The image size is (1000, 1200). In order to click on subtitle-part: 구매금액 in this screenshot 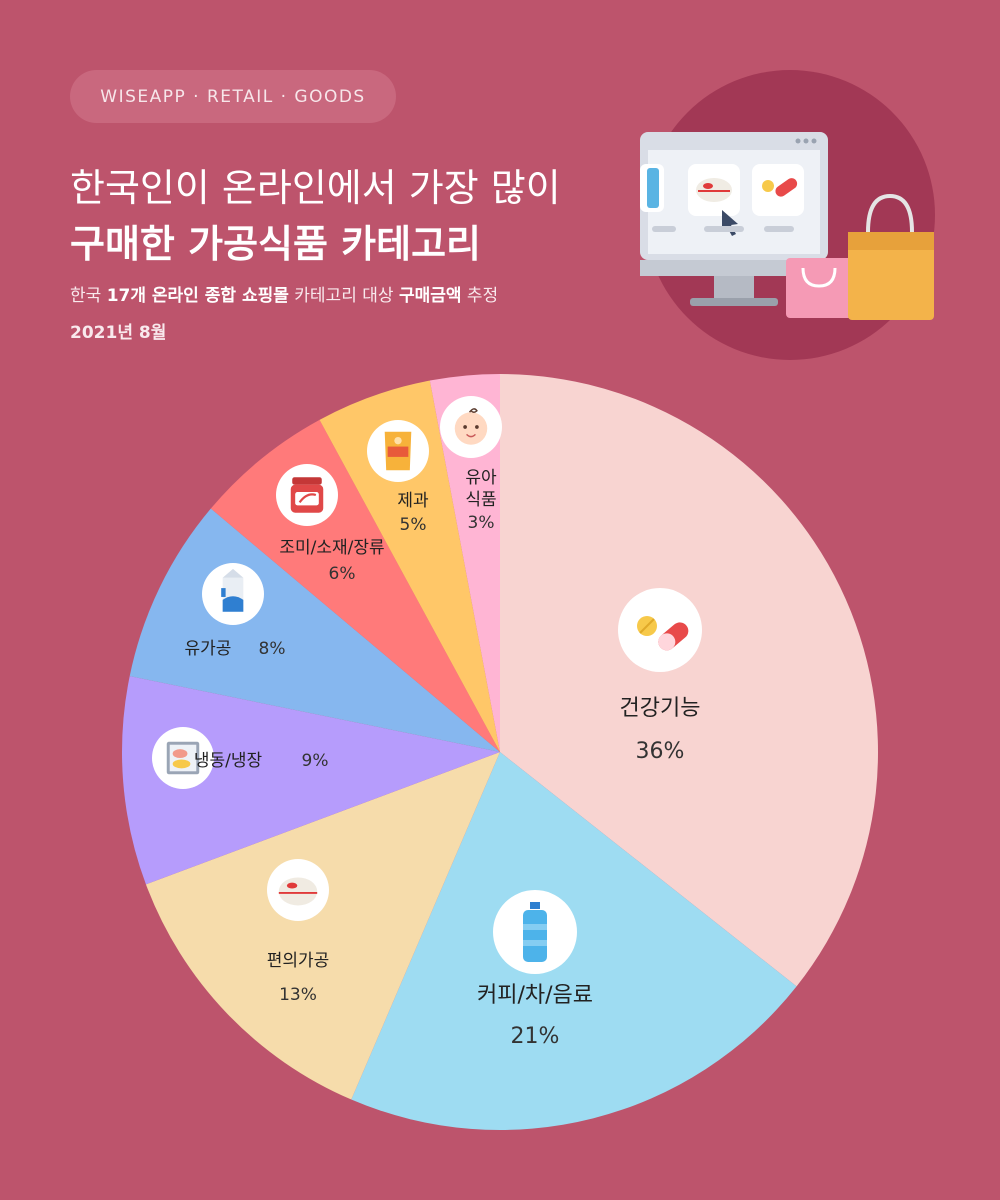, I will do `click(430, 296)`.